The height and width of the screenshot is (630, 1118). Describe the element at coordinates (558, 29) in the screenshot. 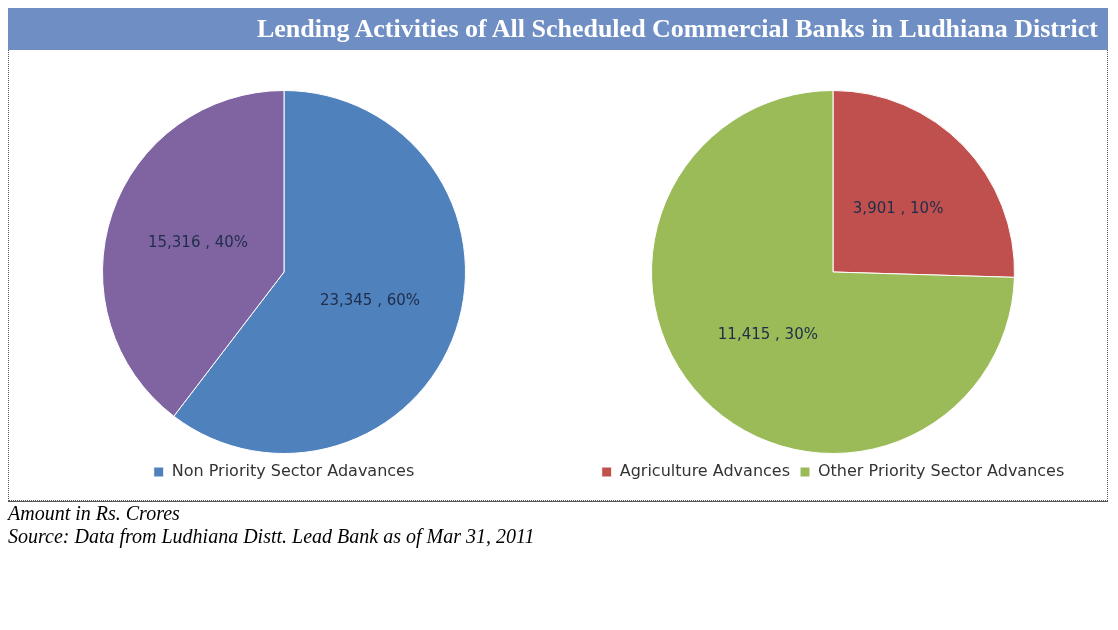

I see `text: Lending Activities of All Scheduled Commercial Banks in Ludhiana District` at that location.